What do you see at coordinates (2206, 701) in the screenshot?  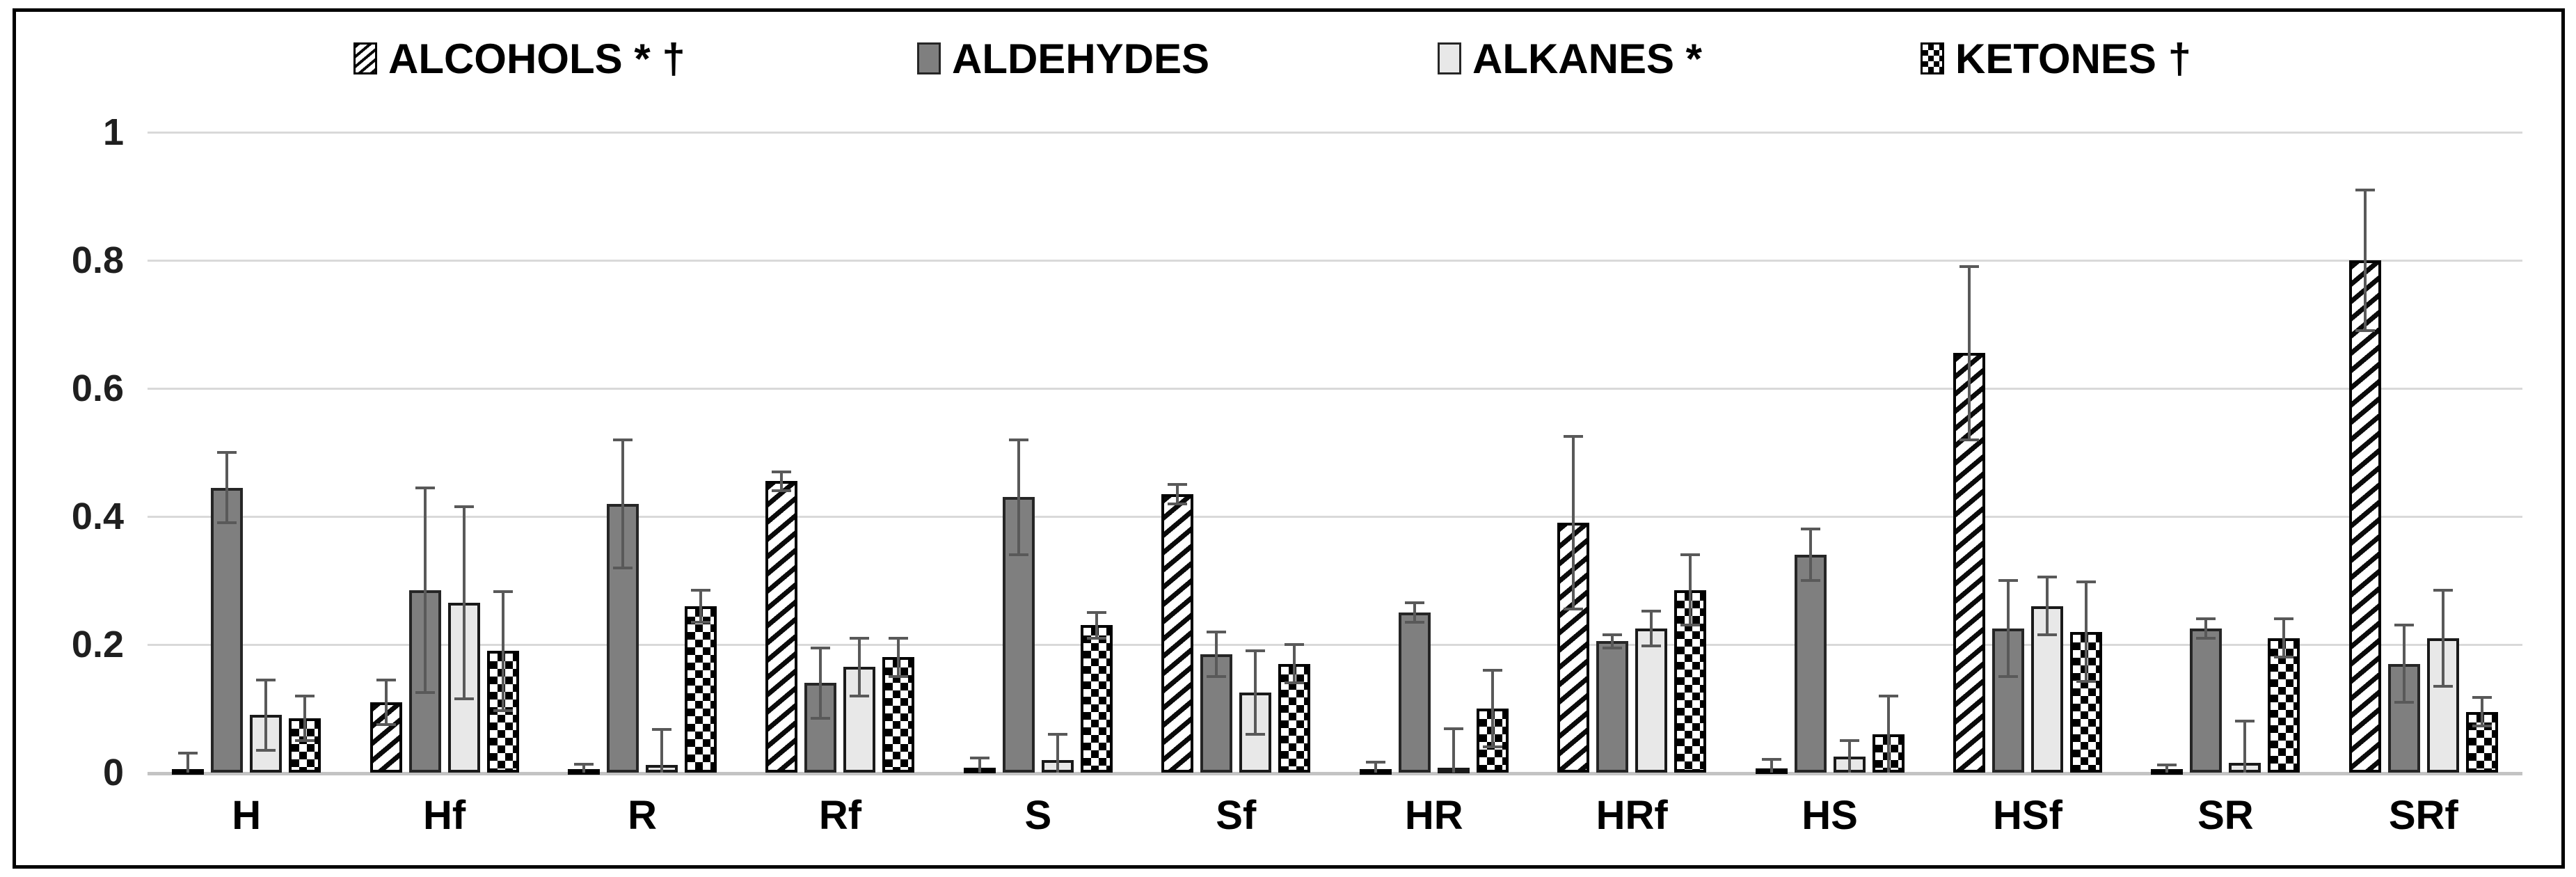 I see `bar-aldehydes-SR` at bounding box center [2206, 701].